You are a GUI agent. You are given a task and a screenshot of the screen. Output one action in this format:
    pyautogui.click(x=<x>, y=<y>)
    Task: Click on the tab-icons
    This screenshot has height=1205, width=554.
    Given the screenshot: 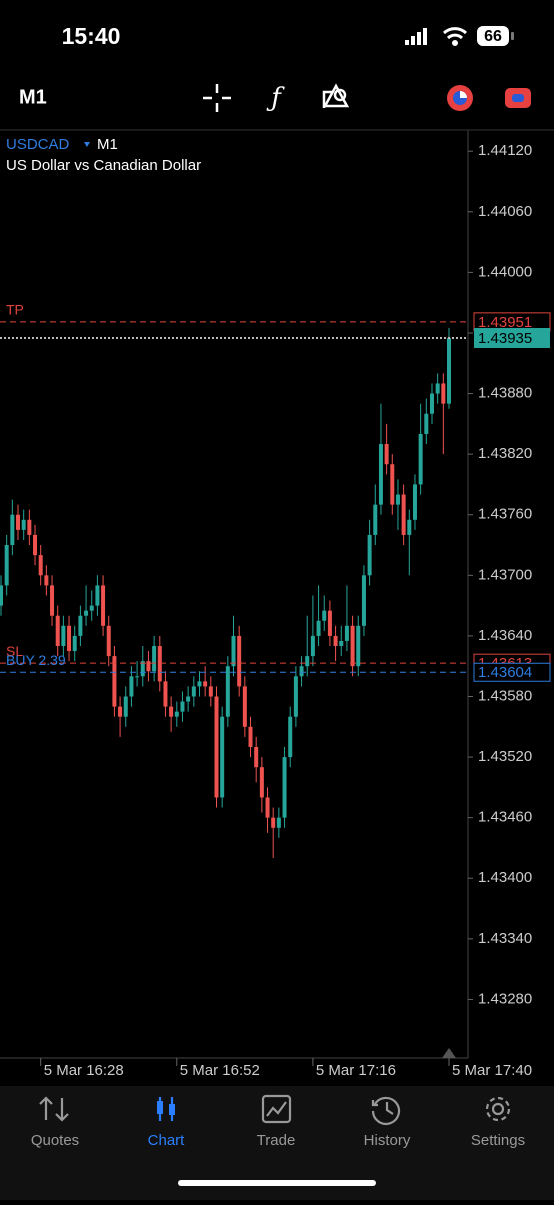 What is the action you would take?
    pyautogui.click(x=275, y=1110)
    